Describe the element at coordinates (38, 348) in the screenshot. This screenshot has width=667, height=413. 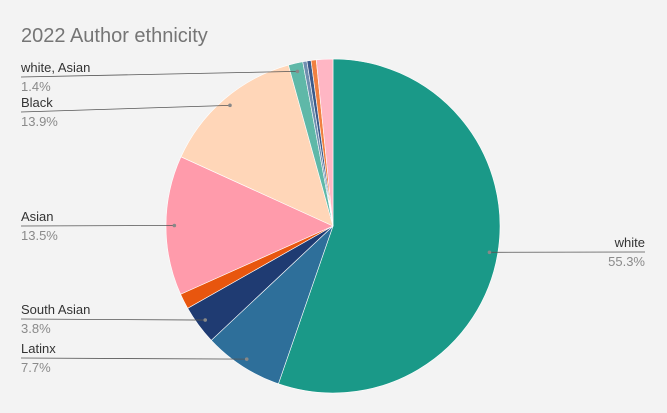
I see `slice-label: Latinx` at that location.